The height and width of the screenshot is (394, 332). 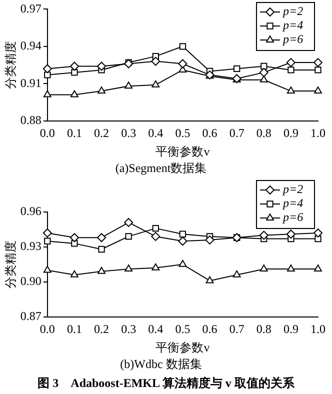 I want to click on y-tick-label: 0.91, so click(x=31, y=83).